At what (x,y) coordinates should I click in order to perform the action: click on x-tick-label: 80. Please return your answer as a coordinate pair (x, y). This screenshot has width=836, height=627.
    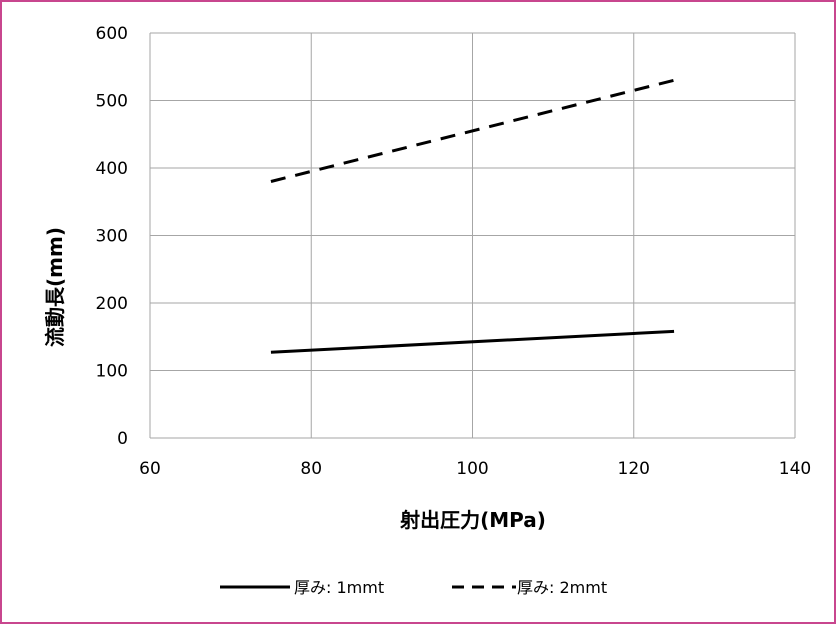
    Looking at the image, I should click on (311, 469).